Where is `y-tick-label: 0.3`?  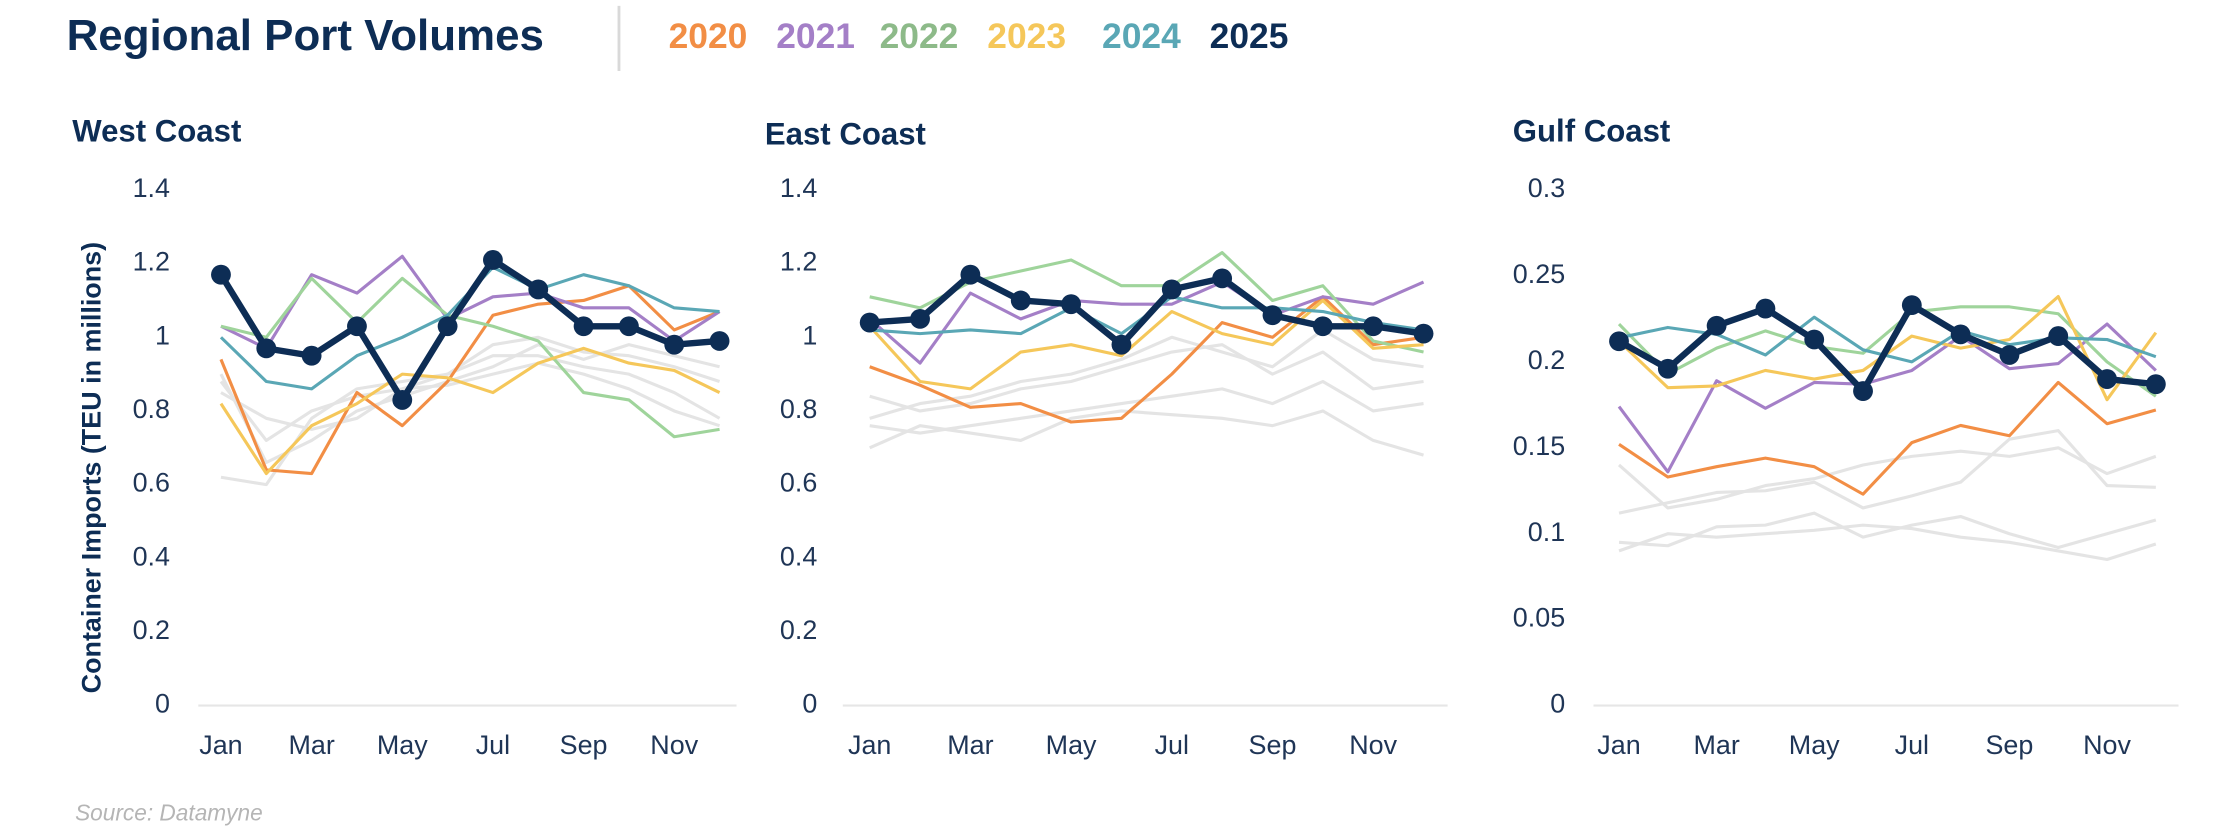 y-tick-label: 0.3 is located at coordinates (1546, 188).